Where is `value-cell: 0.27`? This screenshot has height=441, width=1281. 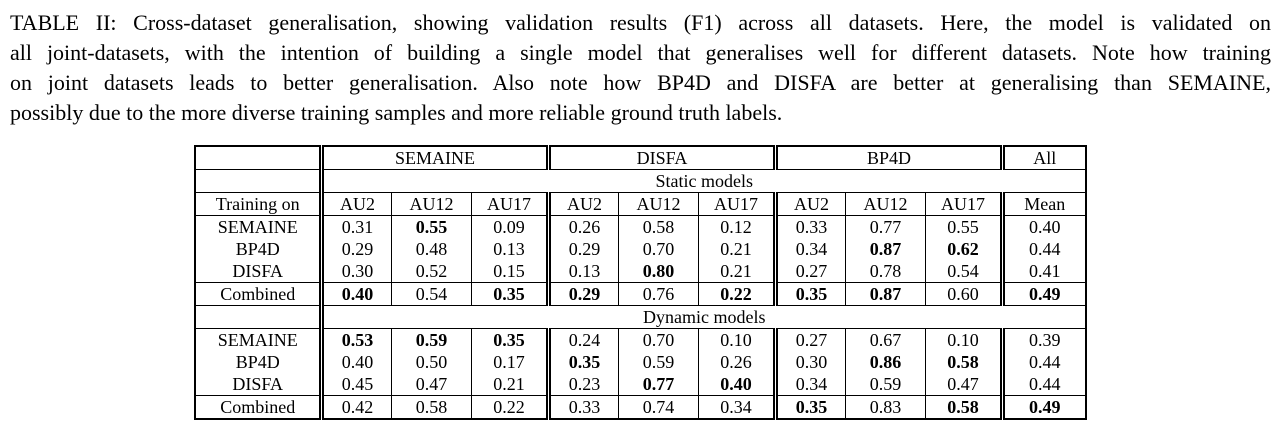 value-cell: 0.27 is located at coordinates (809, 271).